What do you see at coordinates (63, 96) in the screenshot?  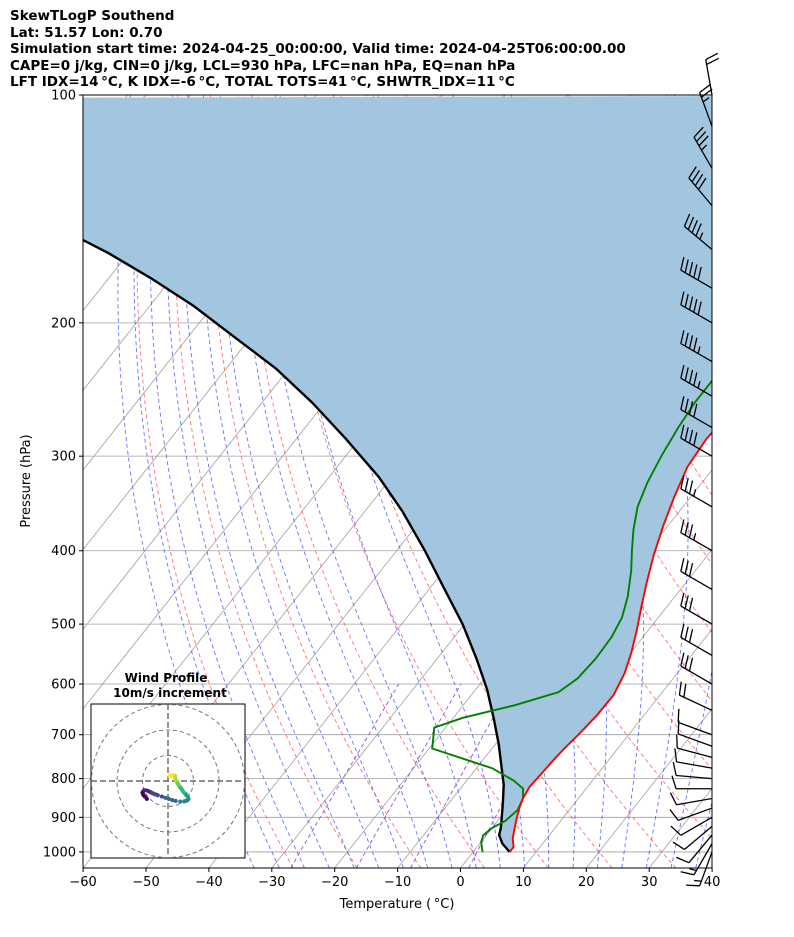 I see `y-tick-label: 100` at bounding box center [63, 96].